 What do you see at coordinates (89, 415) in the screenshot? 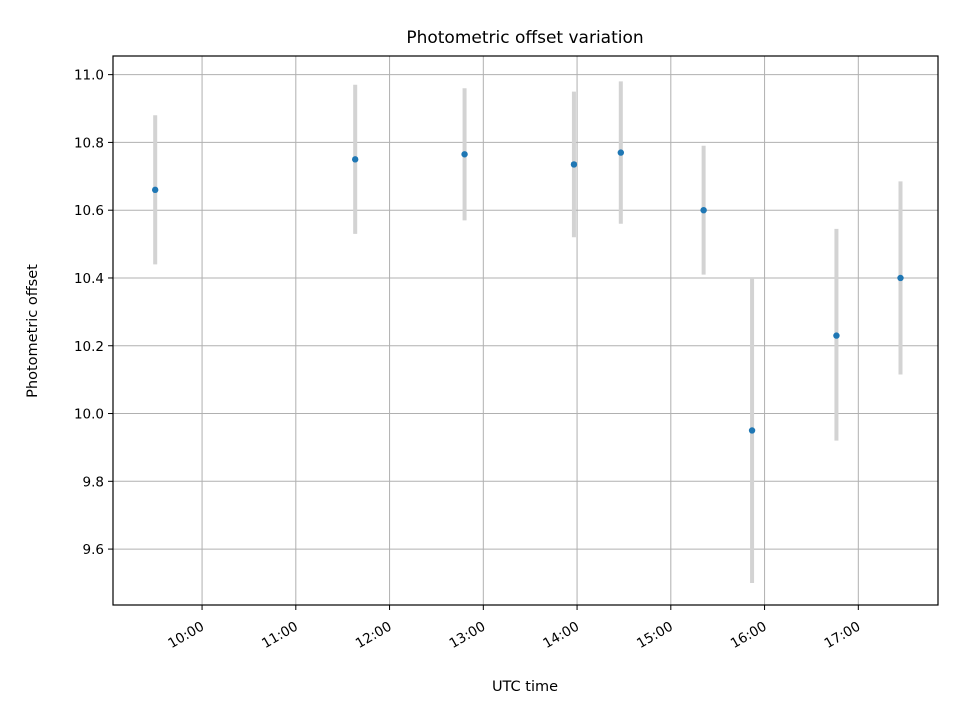
I see `y-tick-label: 10.0` at bounding box center [89, 415].